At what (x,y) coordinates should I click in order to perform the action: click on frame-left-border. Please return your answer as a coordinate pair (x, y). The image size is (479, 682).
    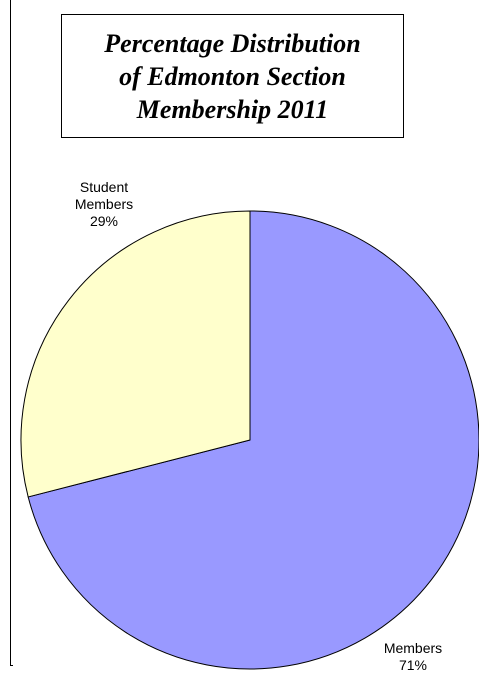
    Looking at the image, I should click on (10, 332).